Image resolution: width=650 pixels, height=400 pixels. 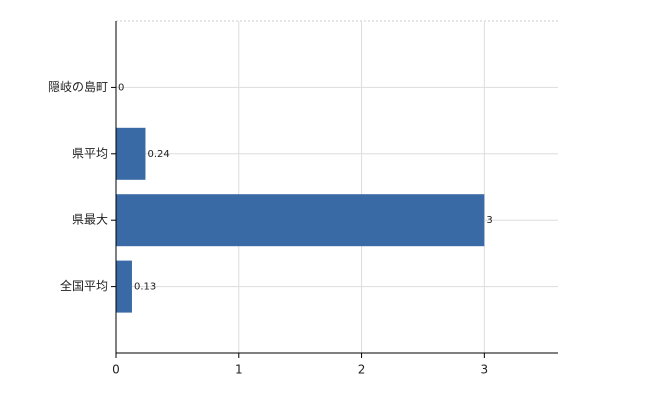 What do you see at coordinates (90, 153) in the screenshot?
I see `y-tick-label: 県平均` at bounding box center [90, 153].